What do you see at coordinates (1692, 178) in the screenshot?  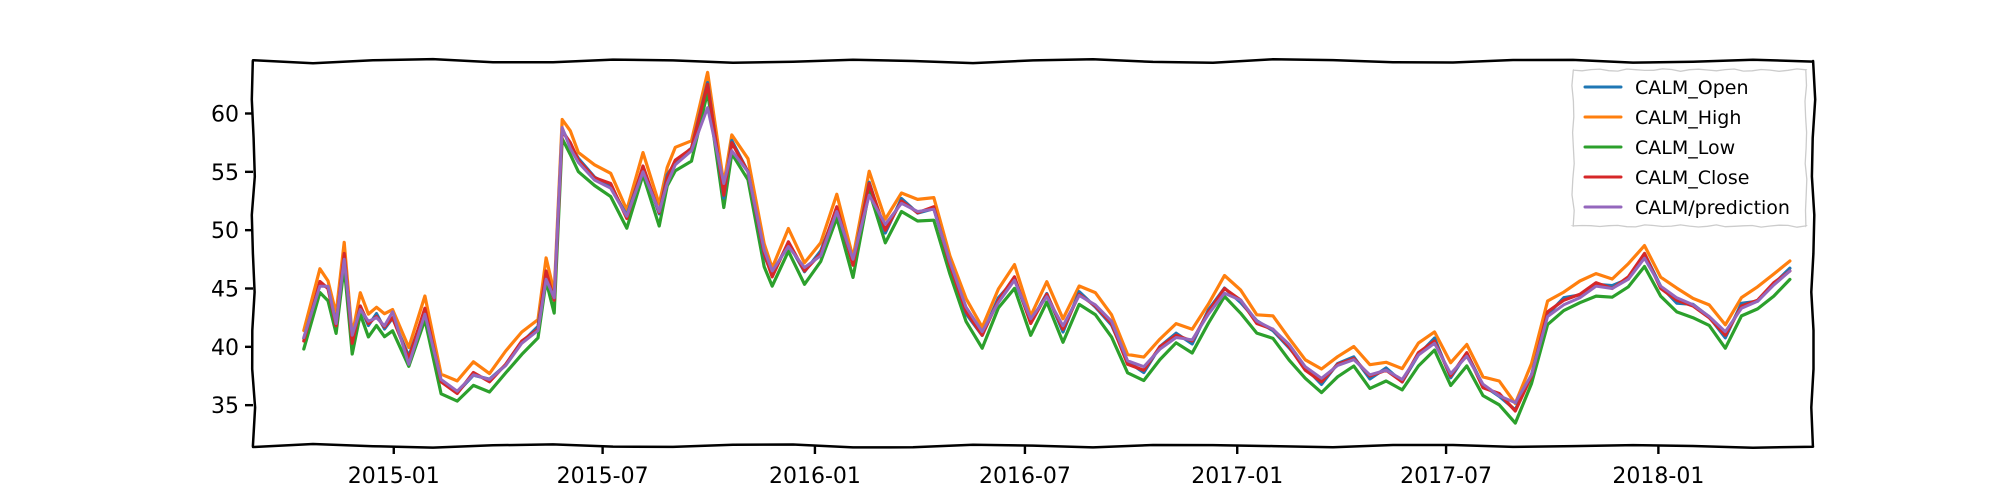 I see `legend-label: CALM_Close` at bounding box center [1692, 178].